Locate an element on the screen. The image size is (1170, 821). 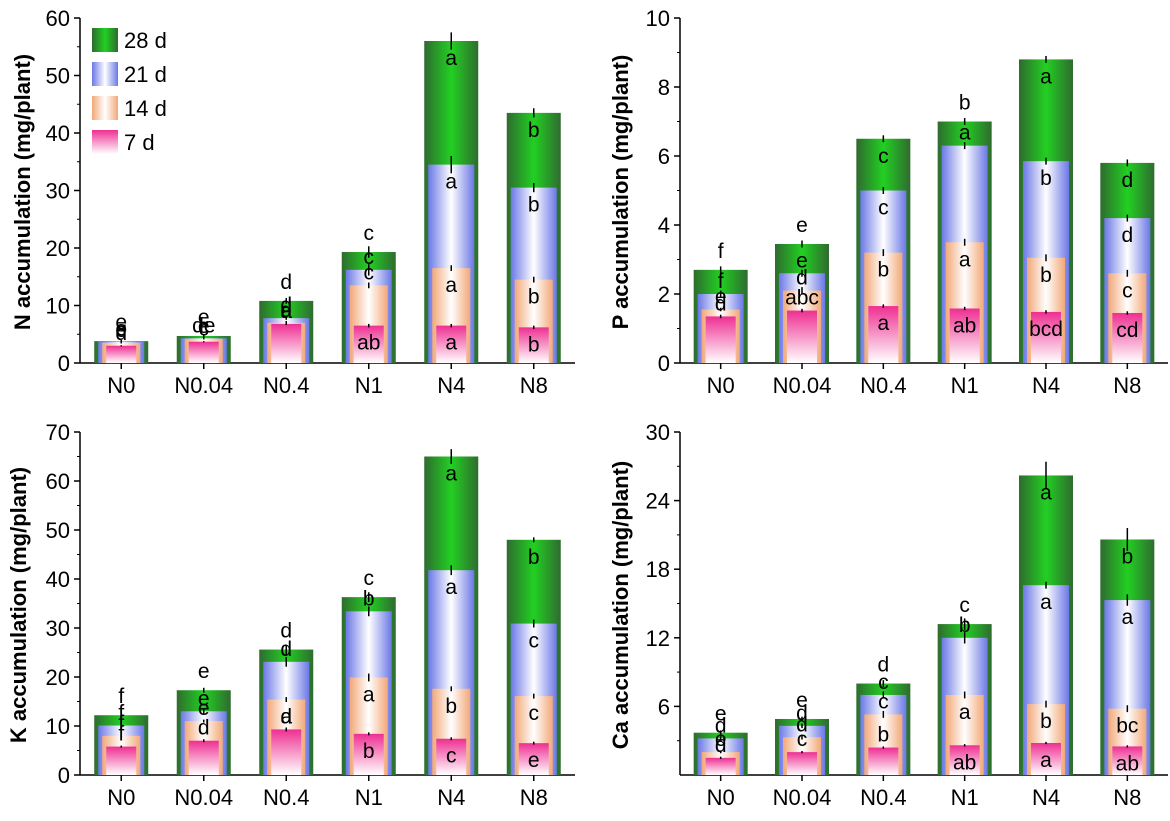
significance-letter-d28: b is located at coordinates (1127, 556).